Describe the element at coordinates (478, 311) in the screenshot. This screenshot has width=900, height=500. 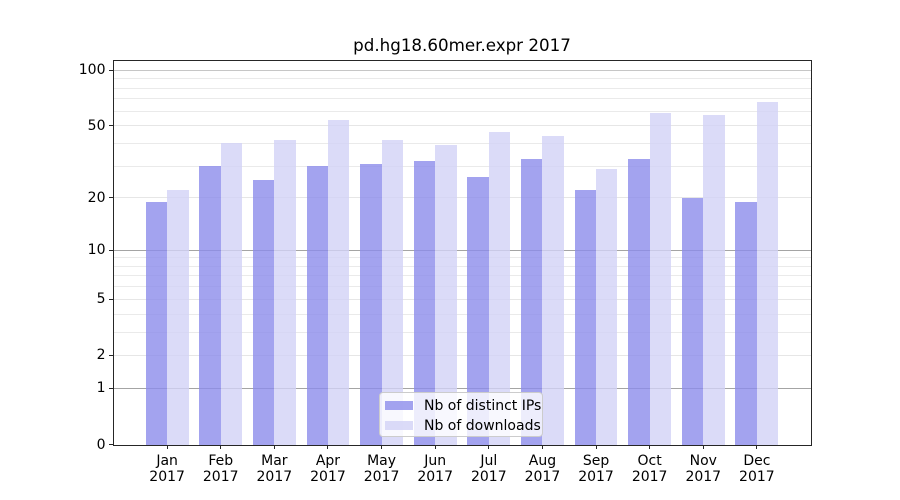
I see `bar-jul-distinct-ips` at that location.